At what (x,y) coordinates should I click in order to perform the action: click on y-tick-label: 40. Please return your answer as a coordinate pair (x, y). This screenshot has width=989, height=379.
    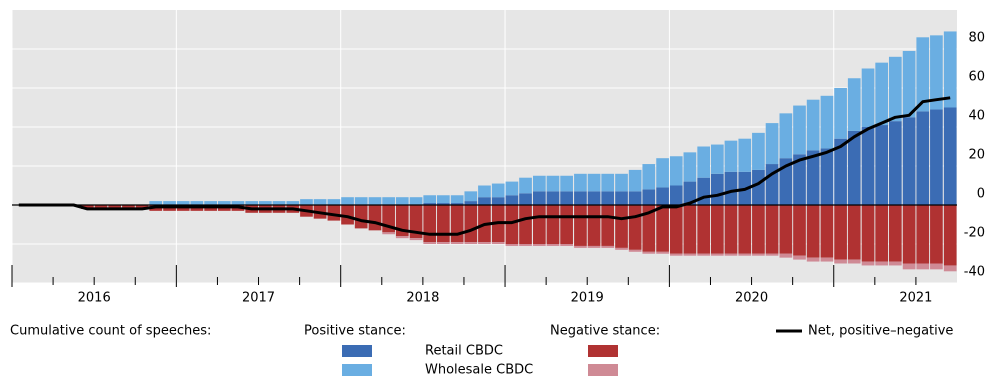
    Looking at the image, I should click on (976, 116).